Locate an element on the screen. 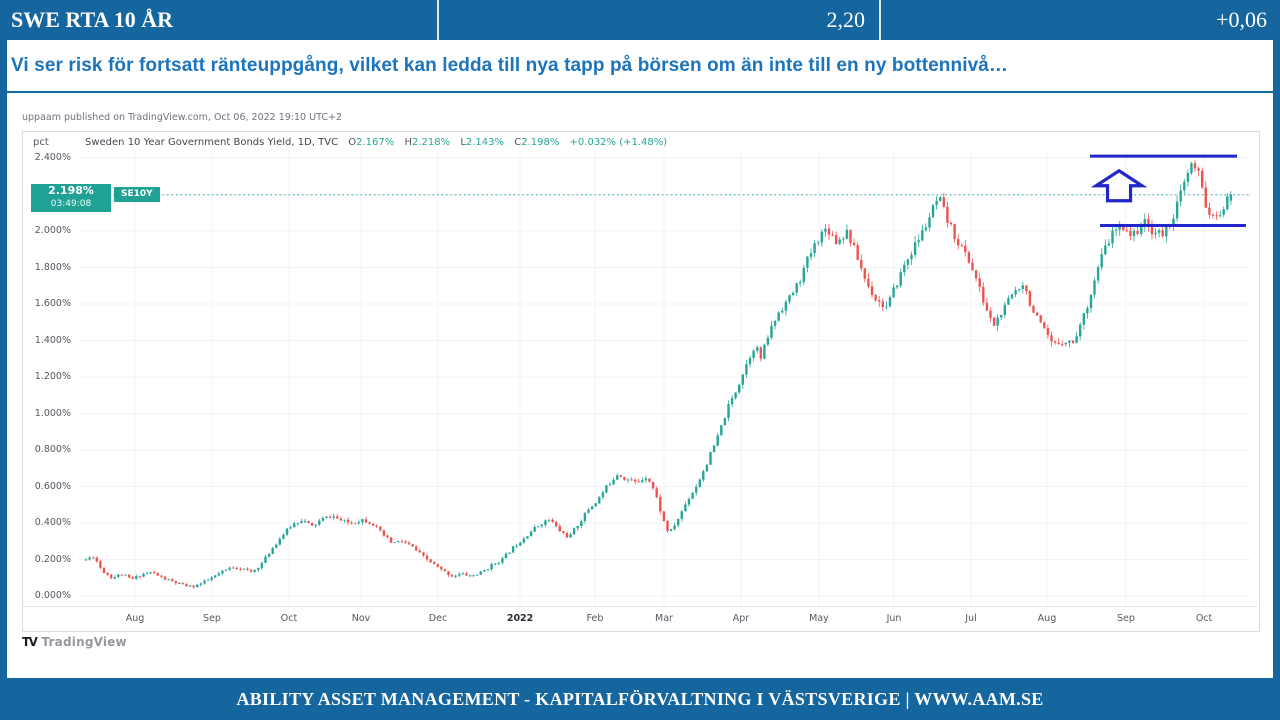 This screenshot has height=720, width=1280. x-axis-label: 2022 is located at coordinates (520, 618).